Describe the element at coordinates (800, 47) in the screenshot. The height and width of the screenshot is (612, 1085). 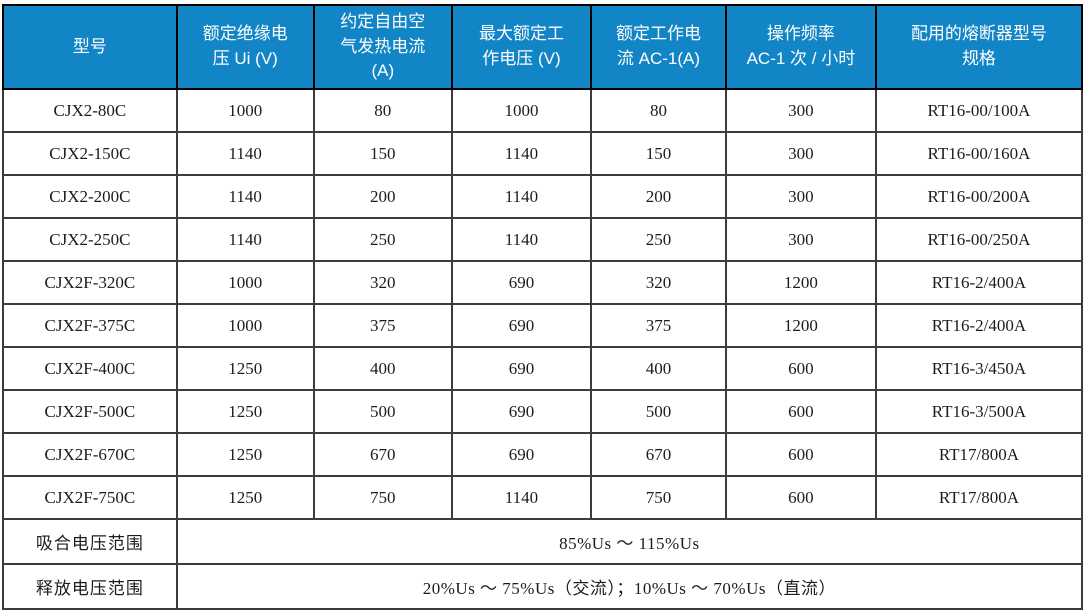
I see `header-cell-operating-frequency: 操作频率 AC-1 次 / 小时` at that location.